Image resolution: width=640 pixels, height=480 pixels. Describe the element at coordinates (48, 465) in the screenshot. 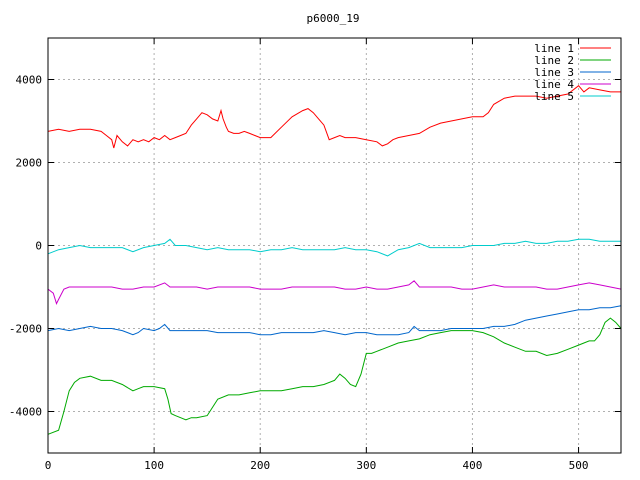

I see `x-tick-label: 0` at that location.